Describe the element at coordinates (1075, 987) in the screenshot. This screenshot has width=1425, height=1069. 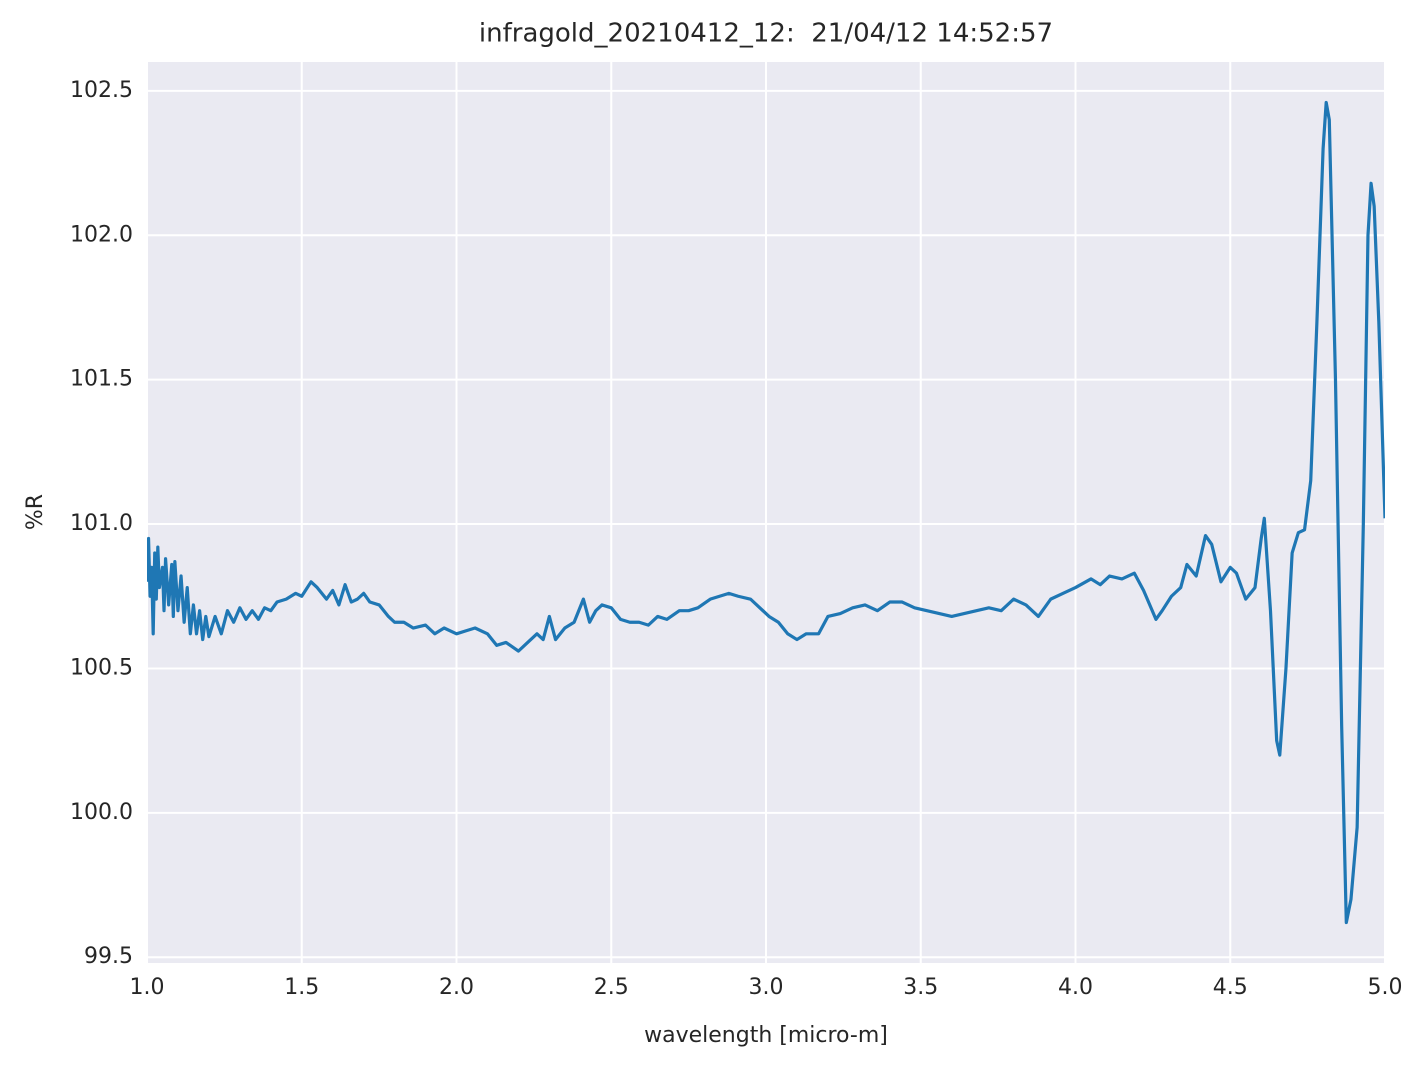
I see `x-tick-label: 4.0` at that location.